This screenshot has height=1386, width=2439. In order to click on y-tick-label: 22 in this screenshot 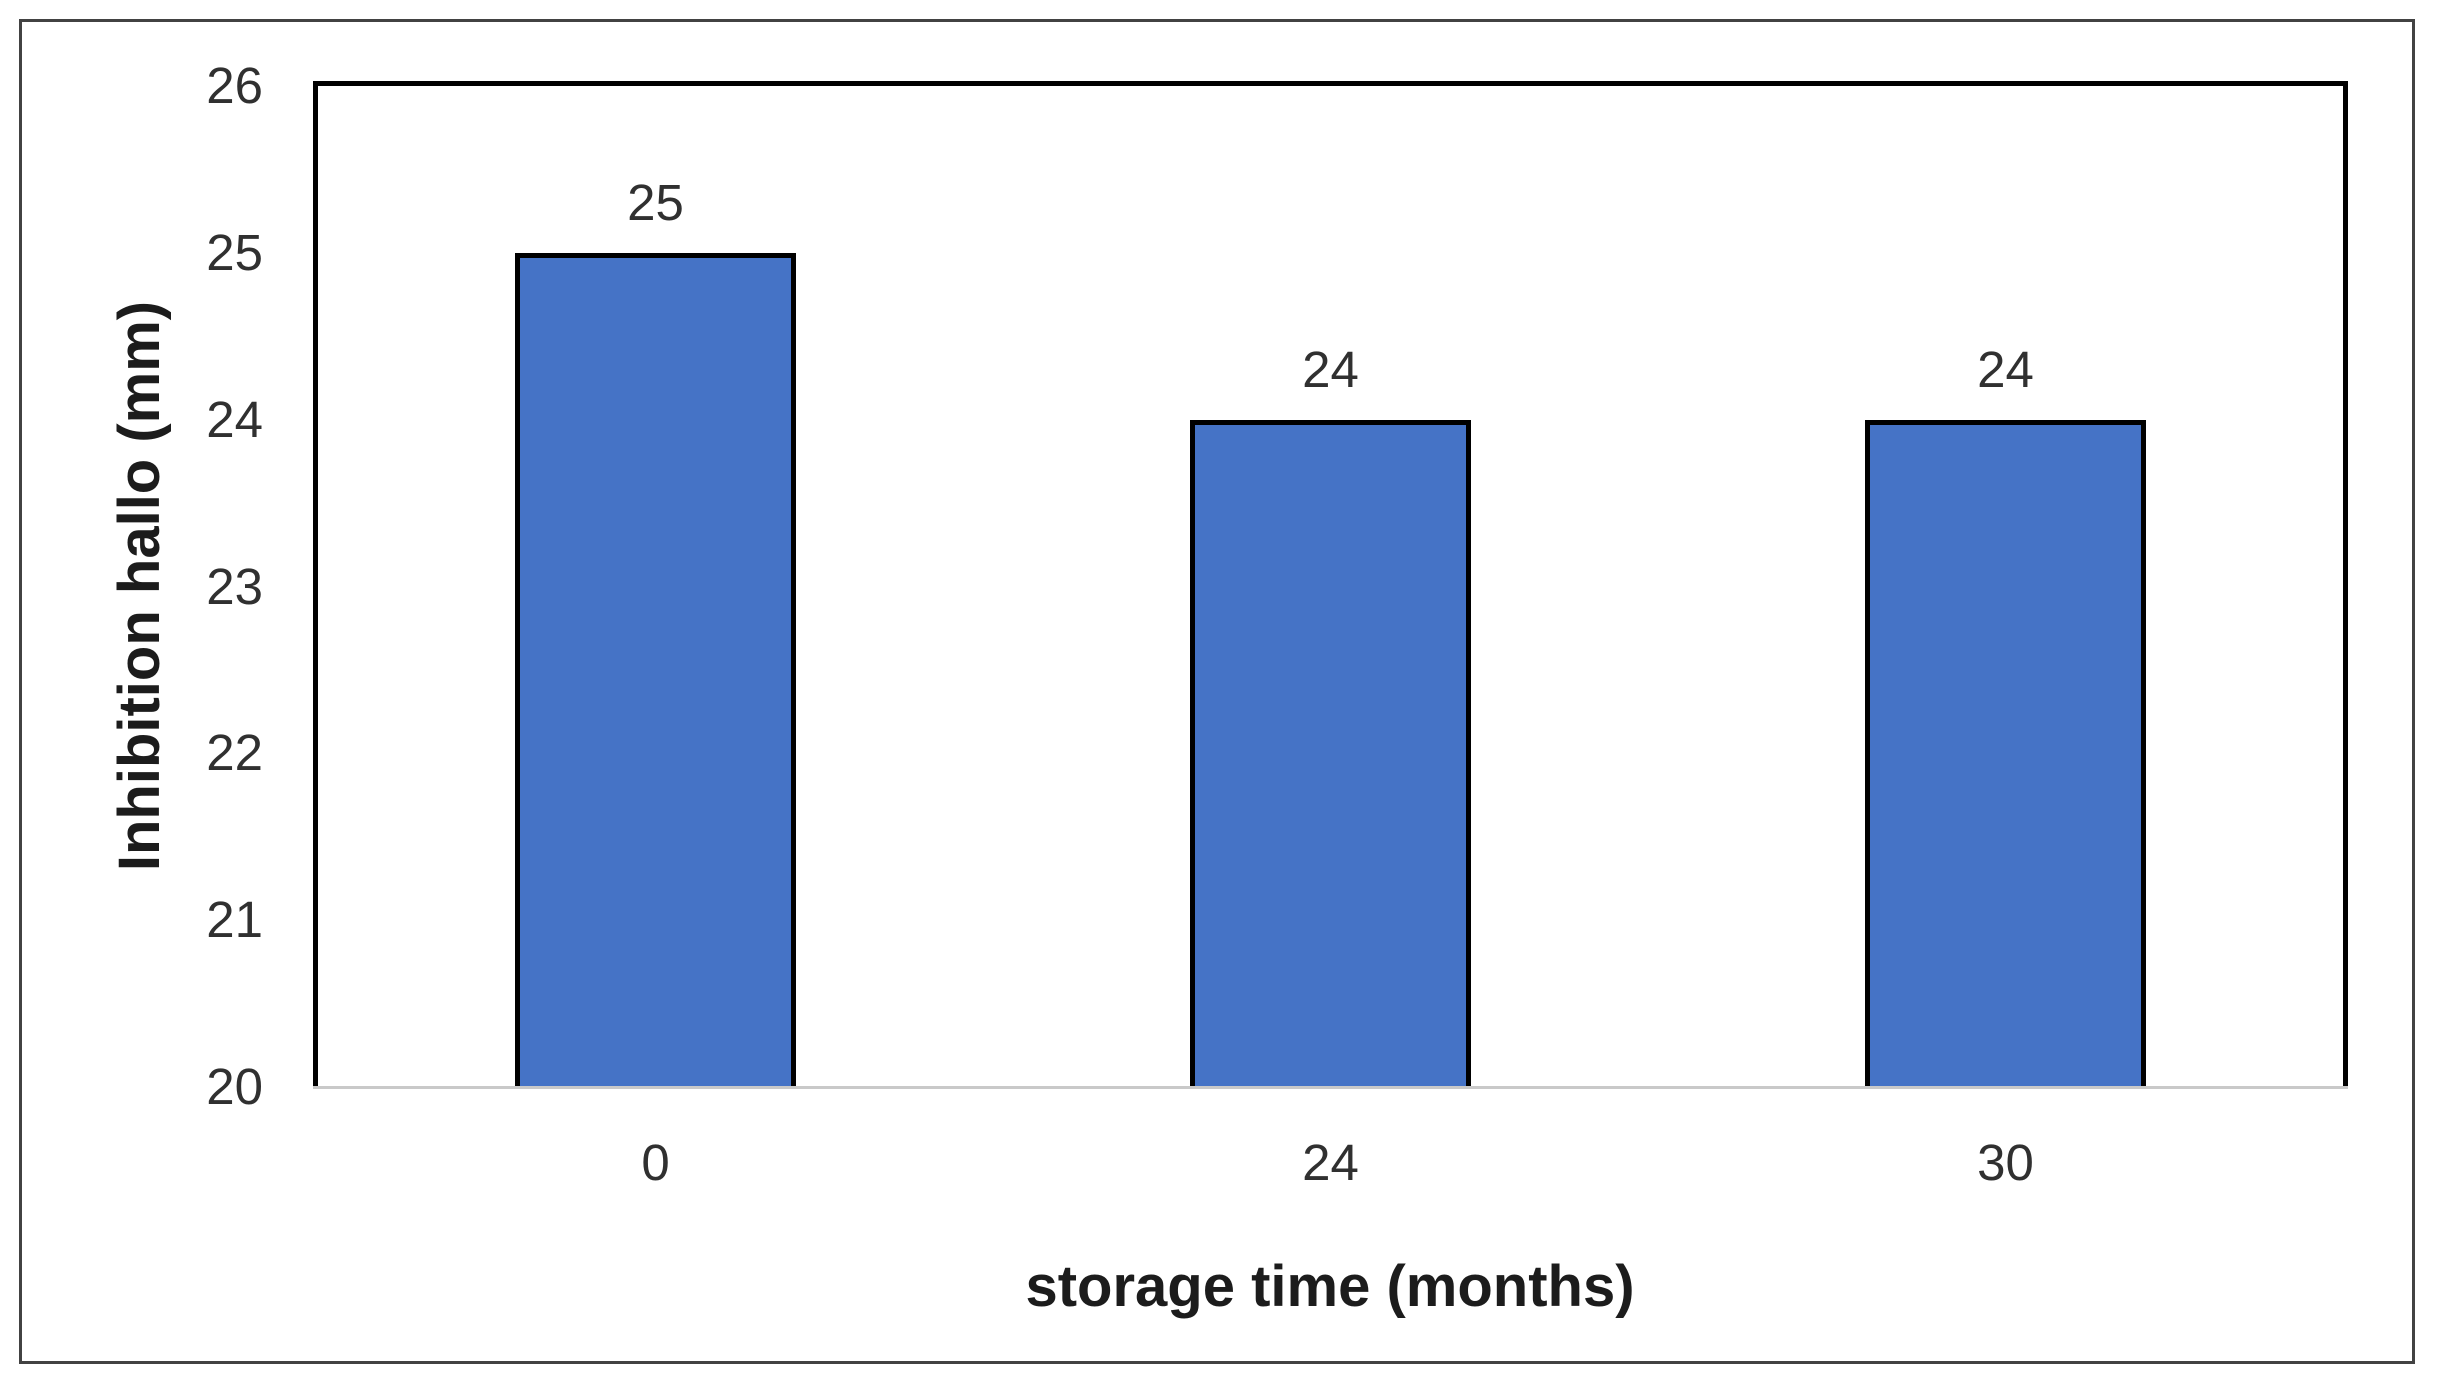, I will do `click(234, 753)`.